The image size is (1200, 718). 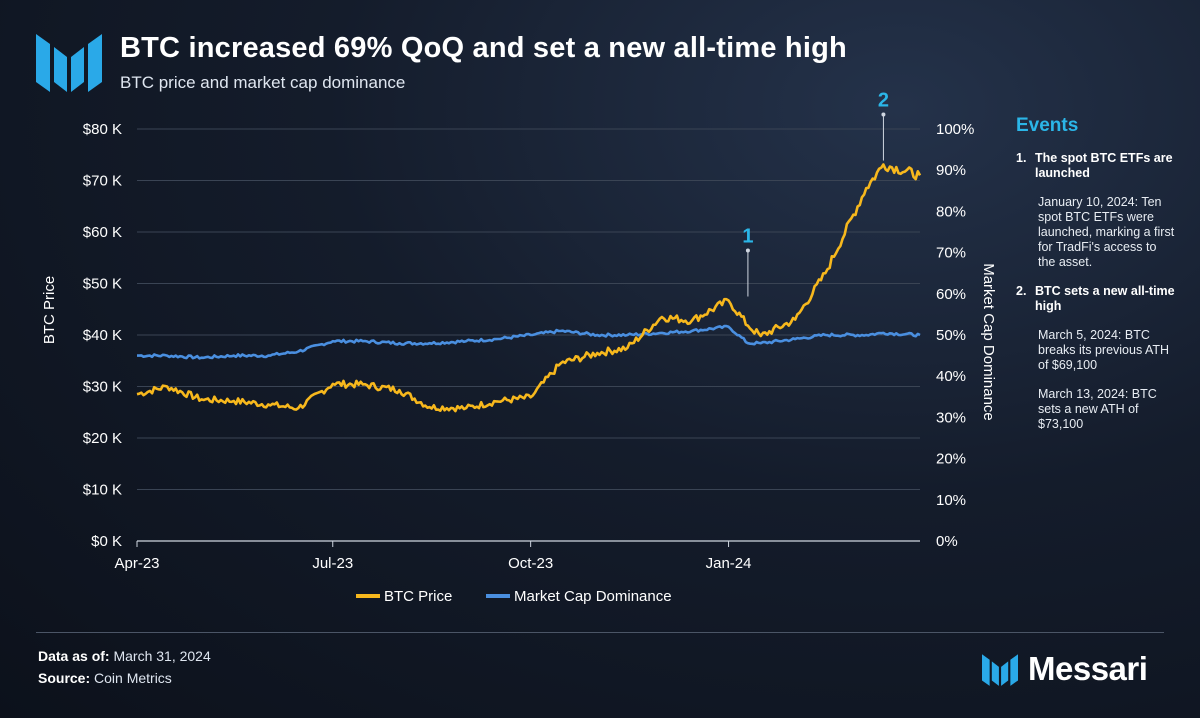 I want to click on left-tick-label: $50 K, so click(x=102, y=284).